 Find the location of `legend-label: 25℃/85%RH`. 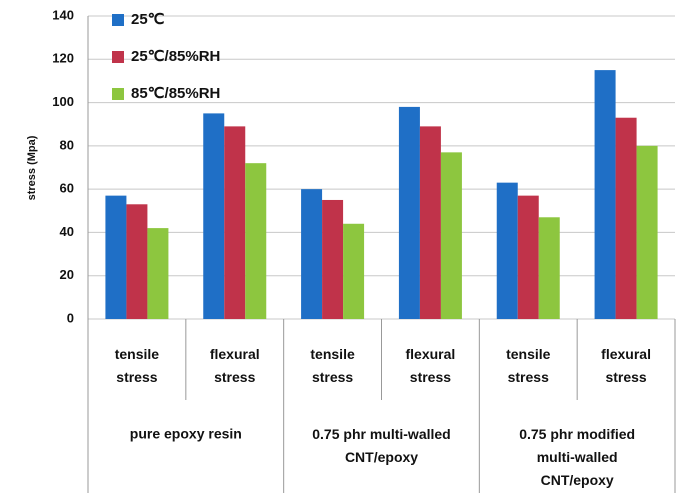

legend-label: 25℃/85%RH is located at coordinates (175, 56).